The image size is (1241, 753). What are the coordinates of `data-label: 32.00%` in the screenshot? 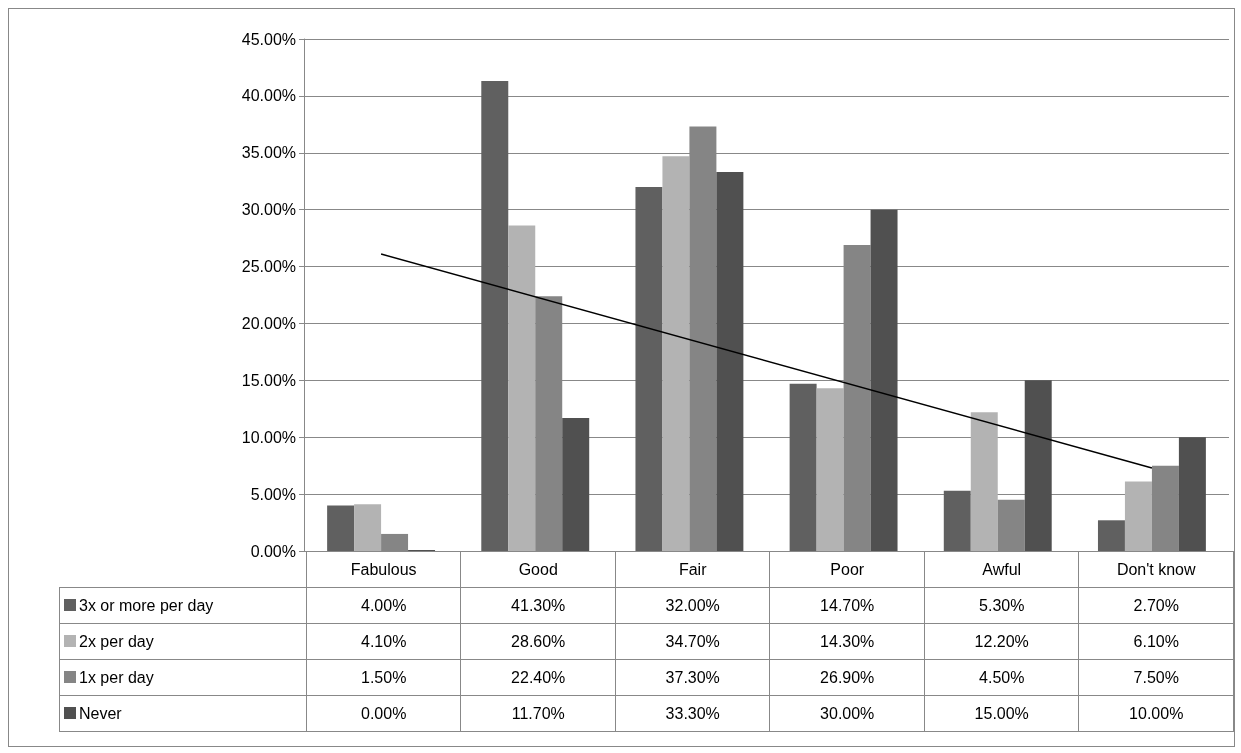 It's located at (692, 605).